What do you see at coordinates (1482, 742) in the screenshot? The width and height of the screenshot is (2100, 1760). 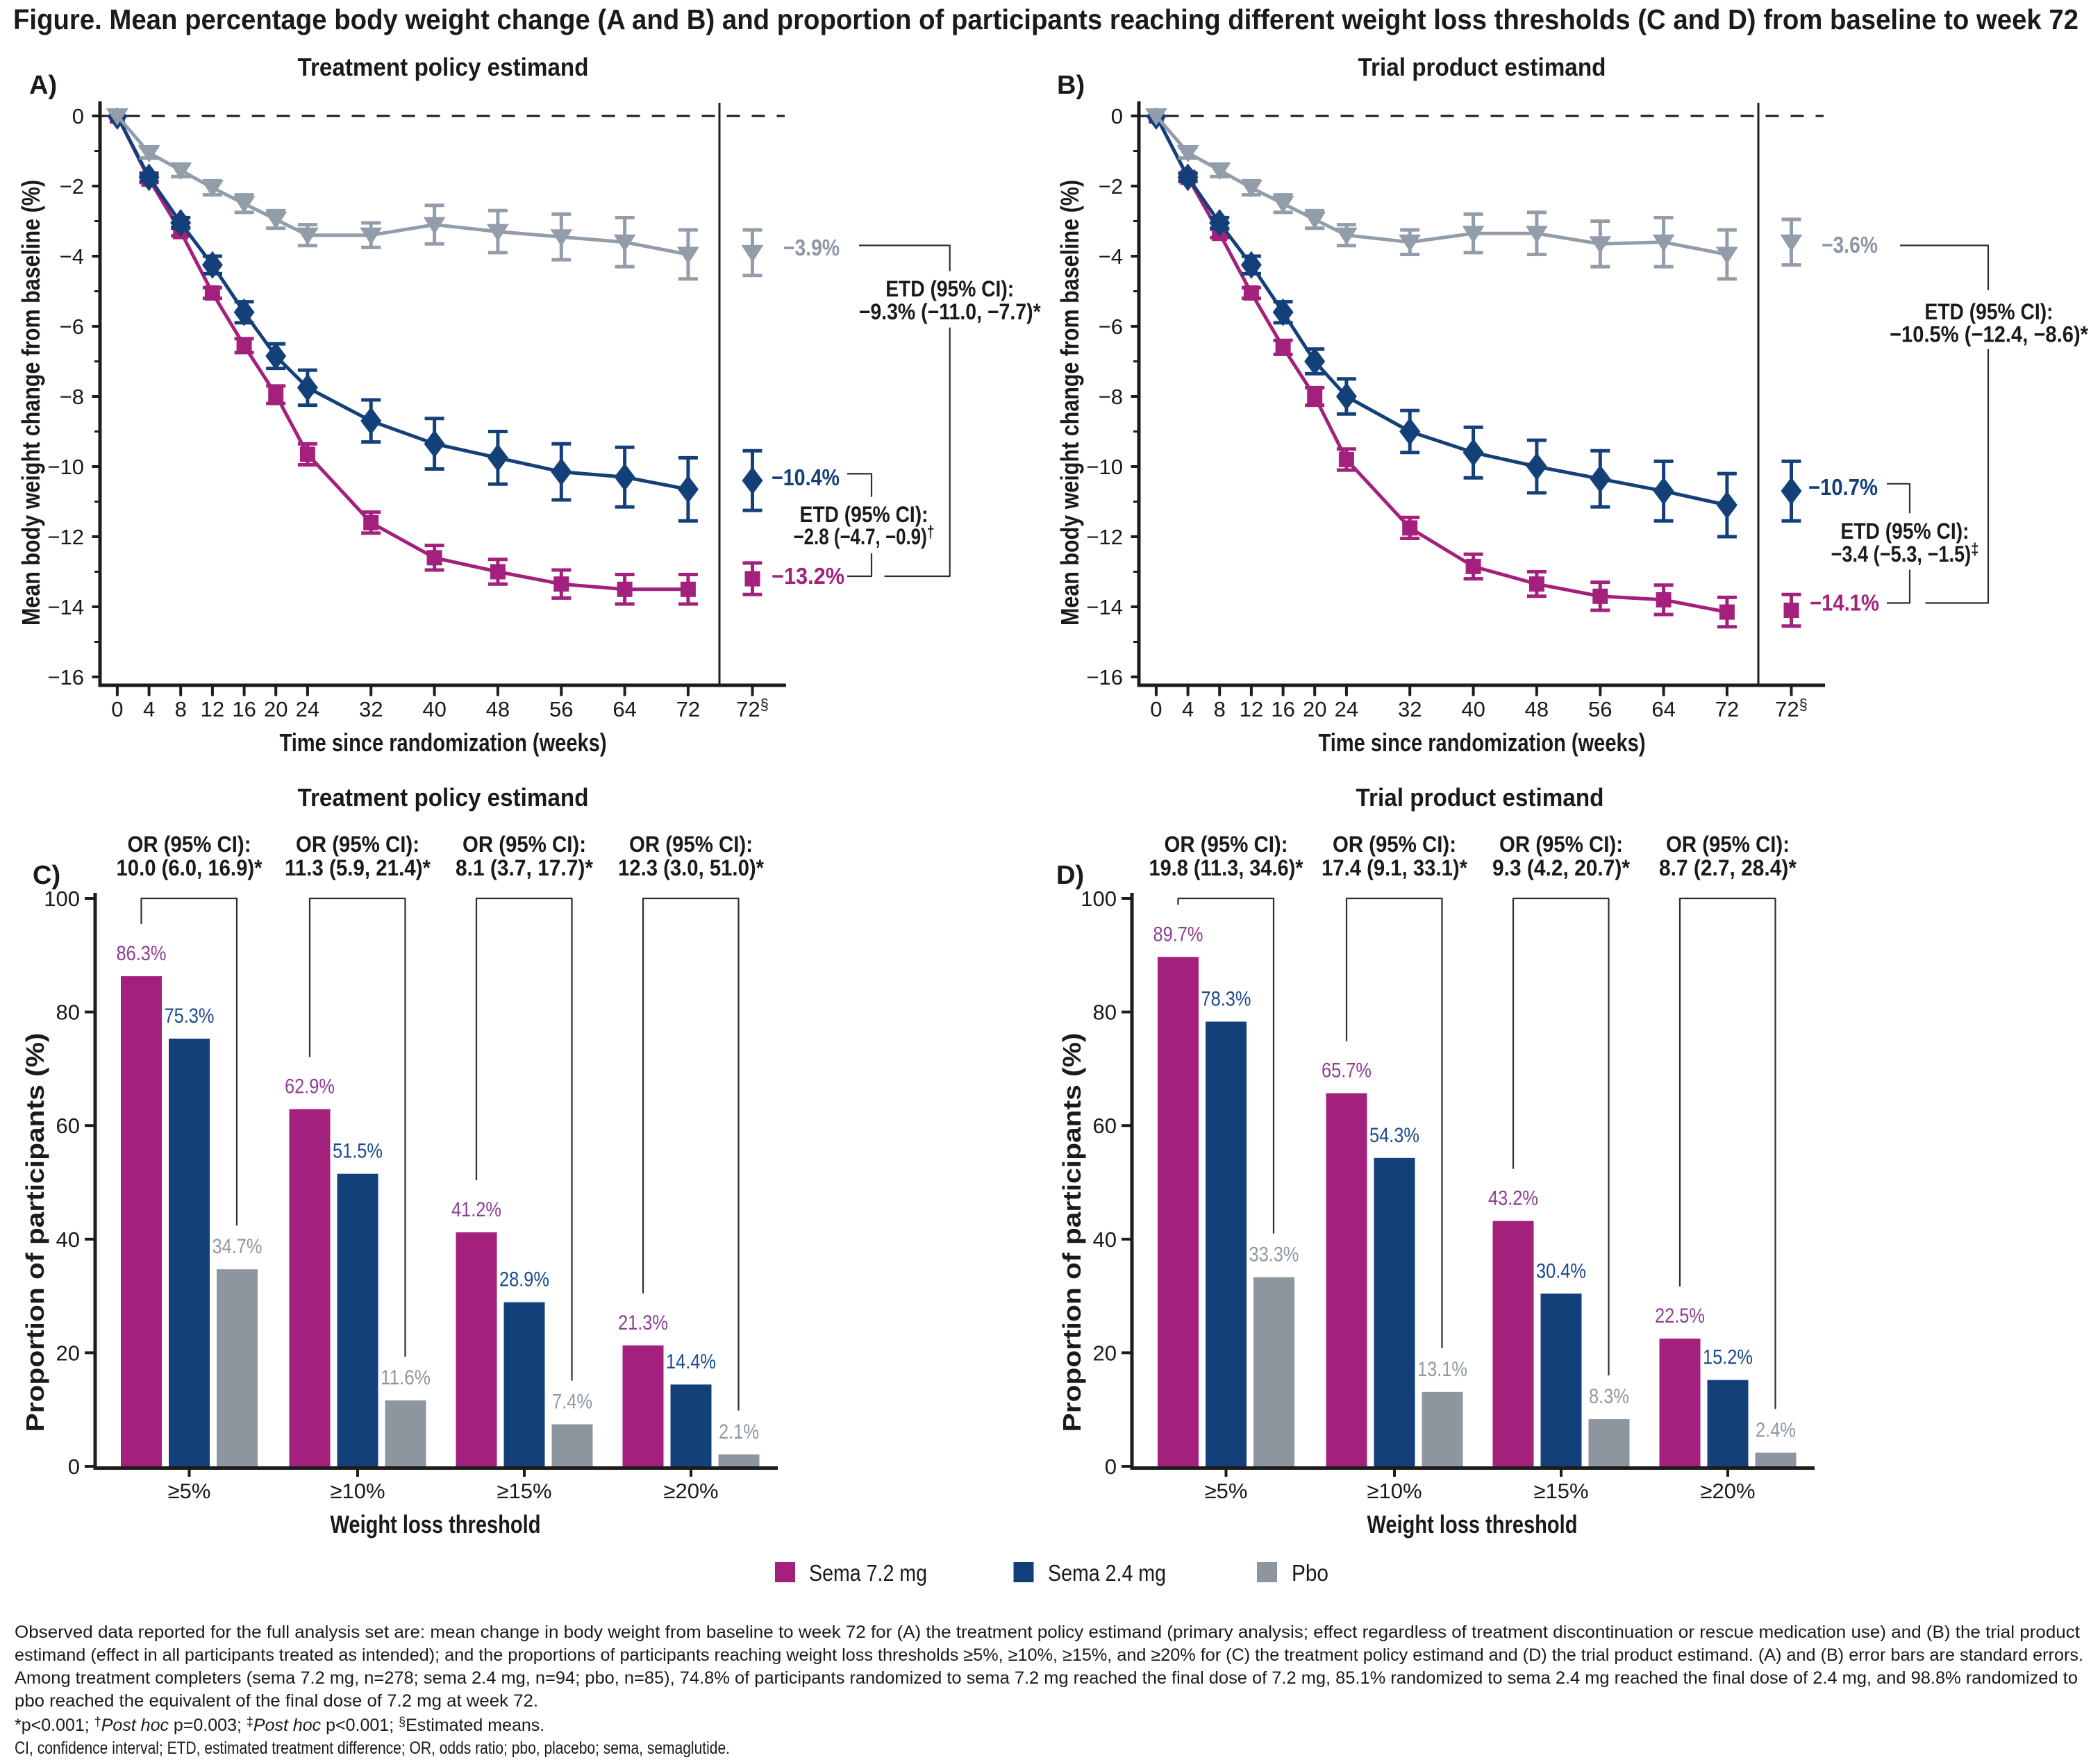 I see `svg-text:Time since randomization (week: Time since randomization (weeks)` at bounding box center [1482, 742].